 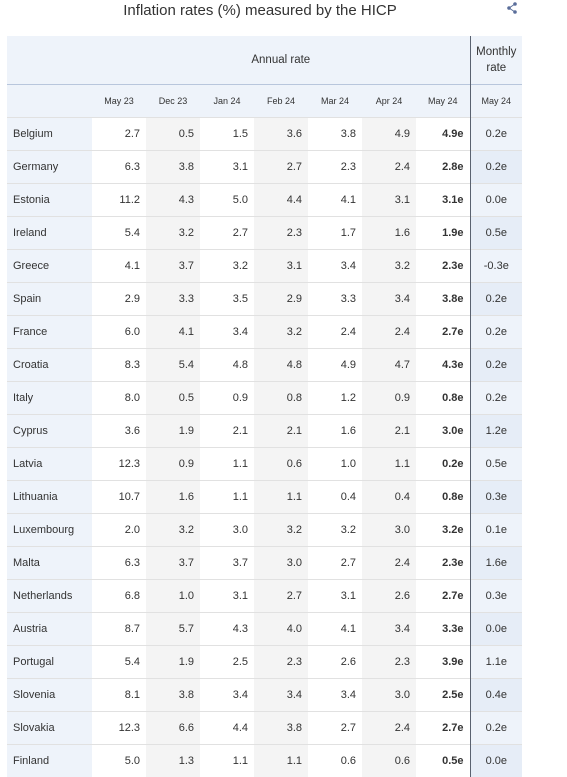 What do you see at coordinates (119, 530) in the screenshot?
I see `value-cell: 2.0` at bounding box center [119, 530].